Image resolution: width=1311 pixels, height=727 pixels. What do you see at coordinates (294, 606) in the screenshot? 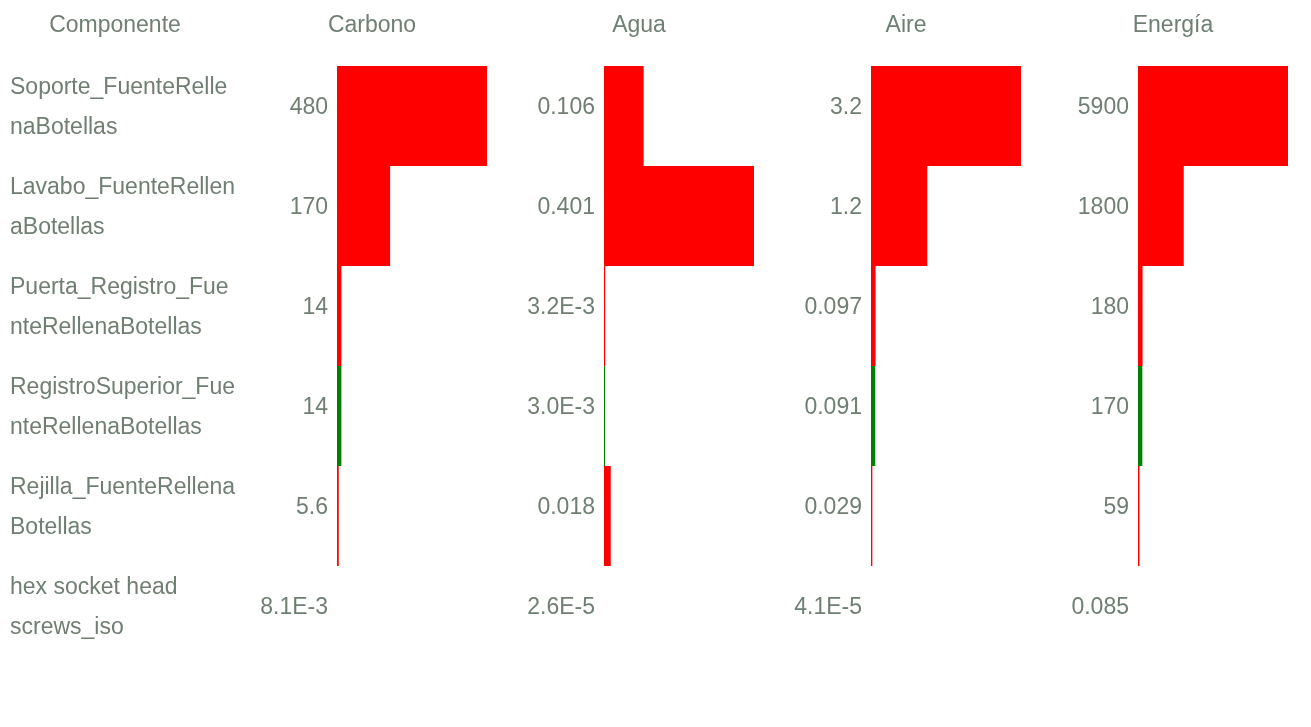
I see `data-label: 8.1E-3` at bounding box center [294, 606].